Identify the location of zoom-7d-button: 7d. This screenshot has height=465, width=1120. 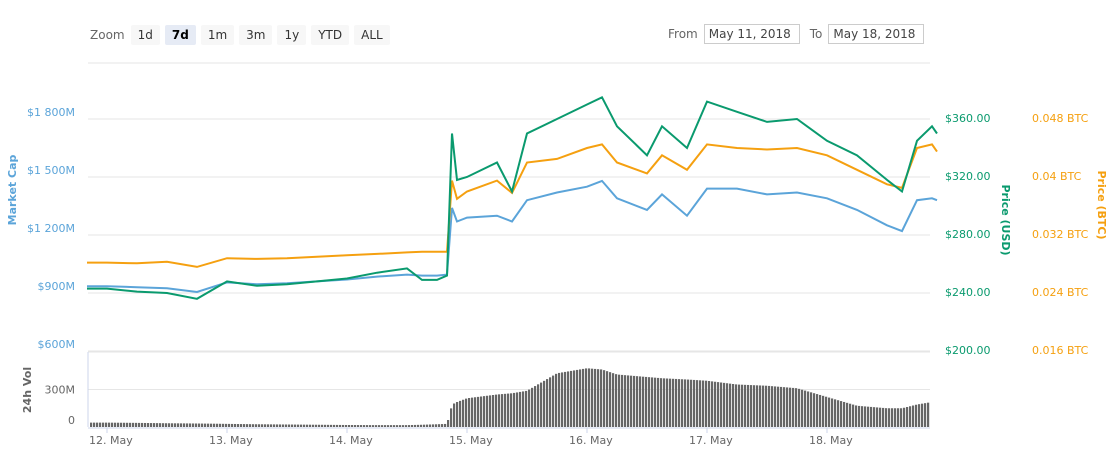
(180, 35).